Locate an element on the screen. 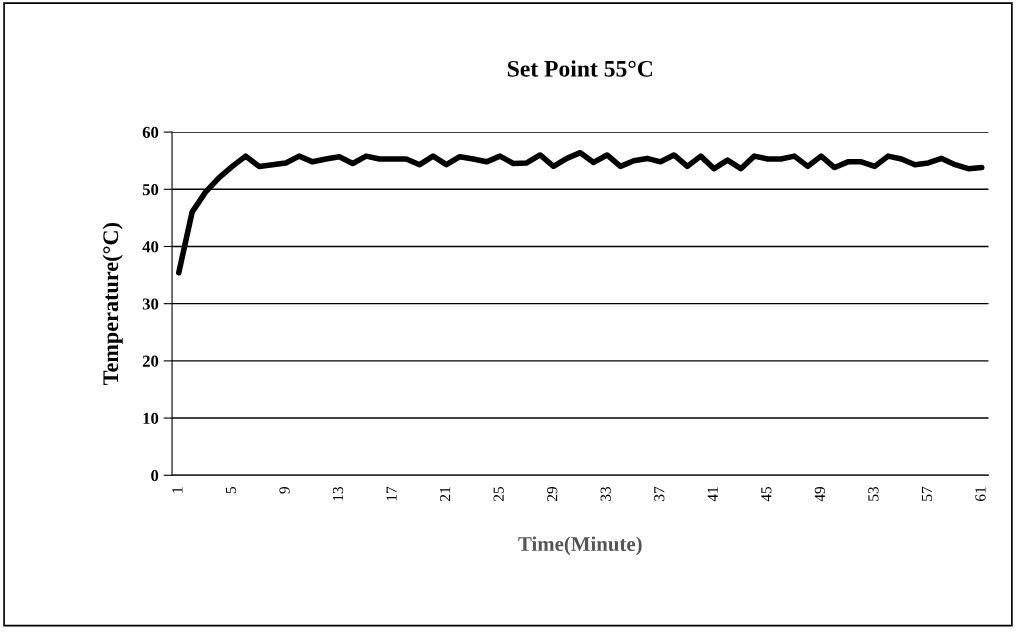 The height and width of the screenshot is (632, 1018). x-tick-label: 29 is located at coordinates (552, 494).